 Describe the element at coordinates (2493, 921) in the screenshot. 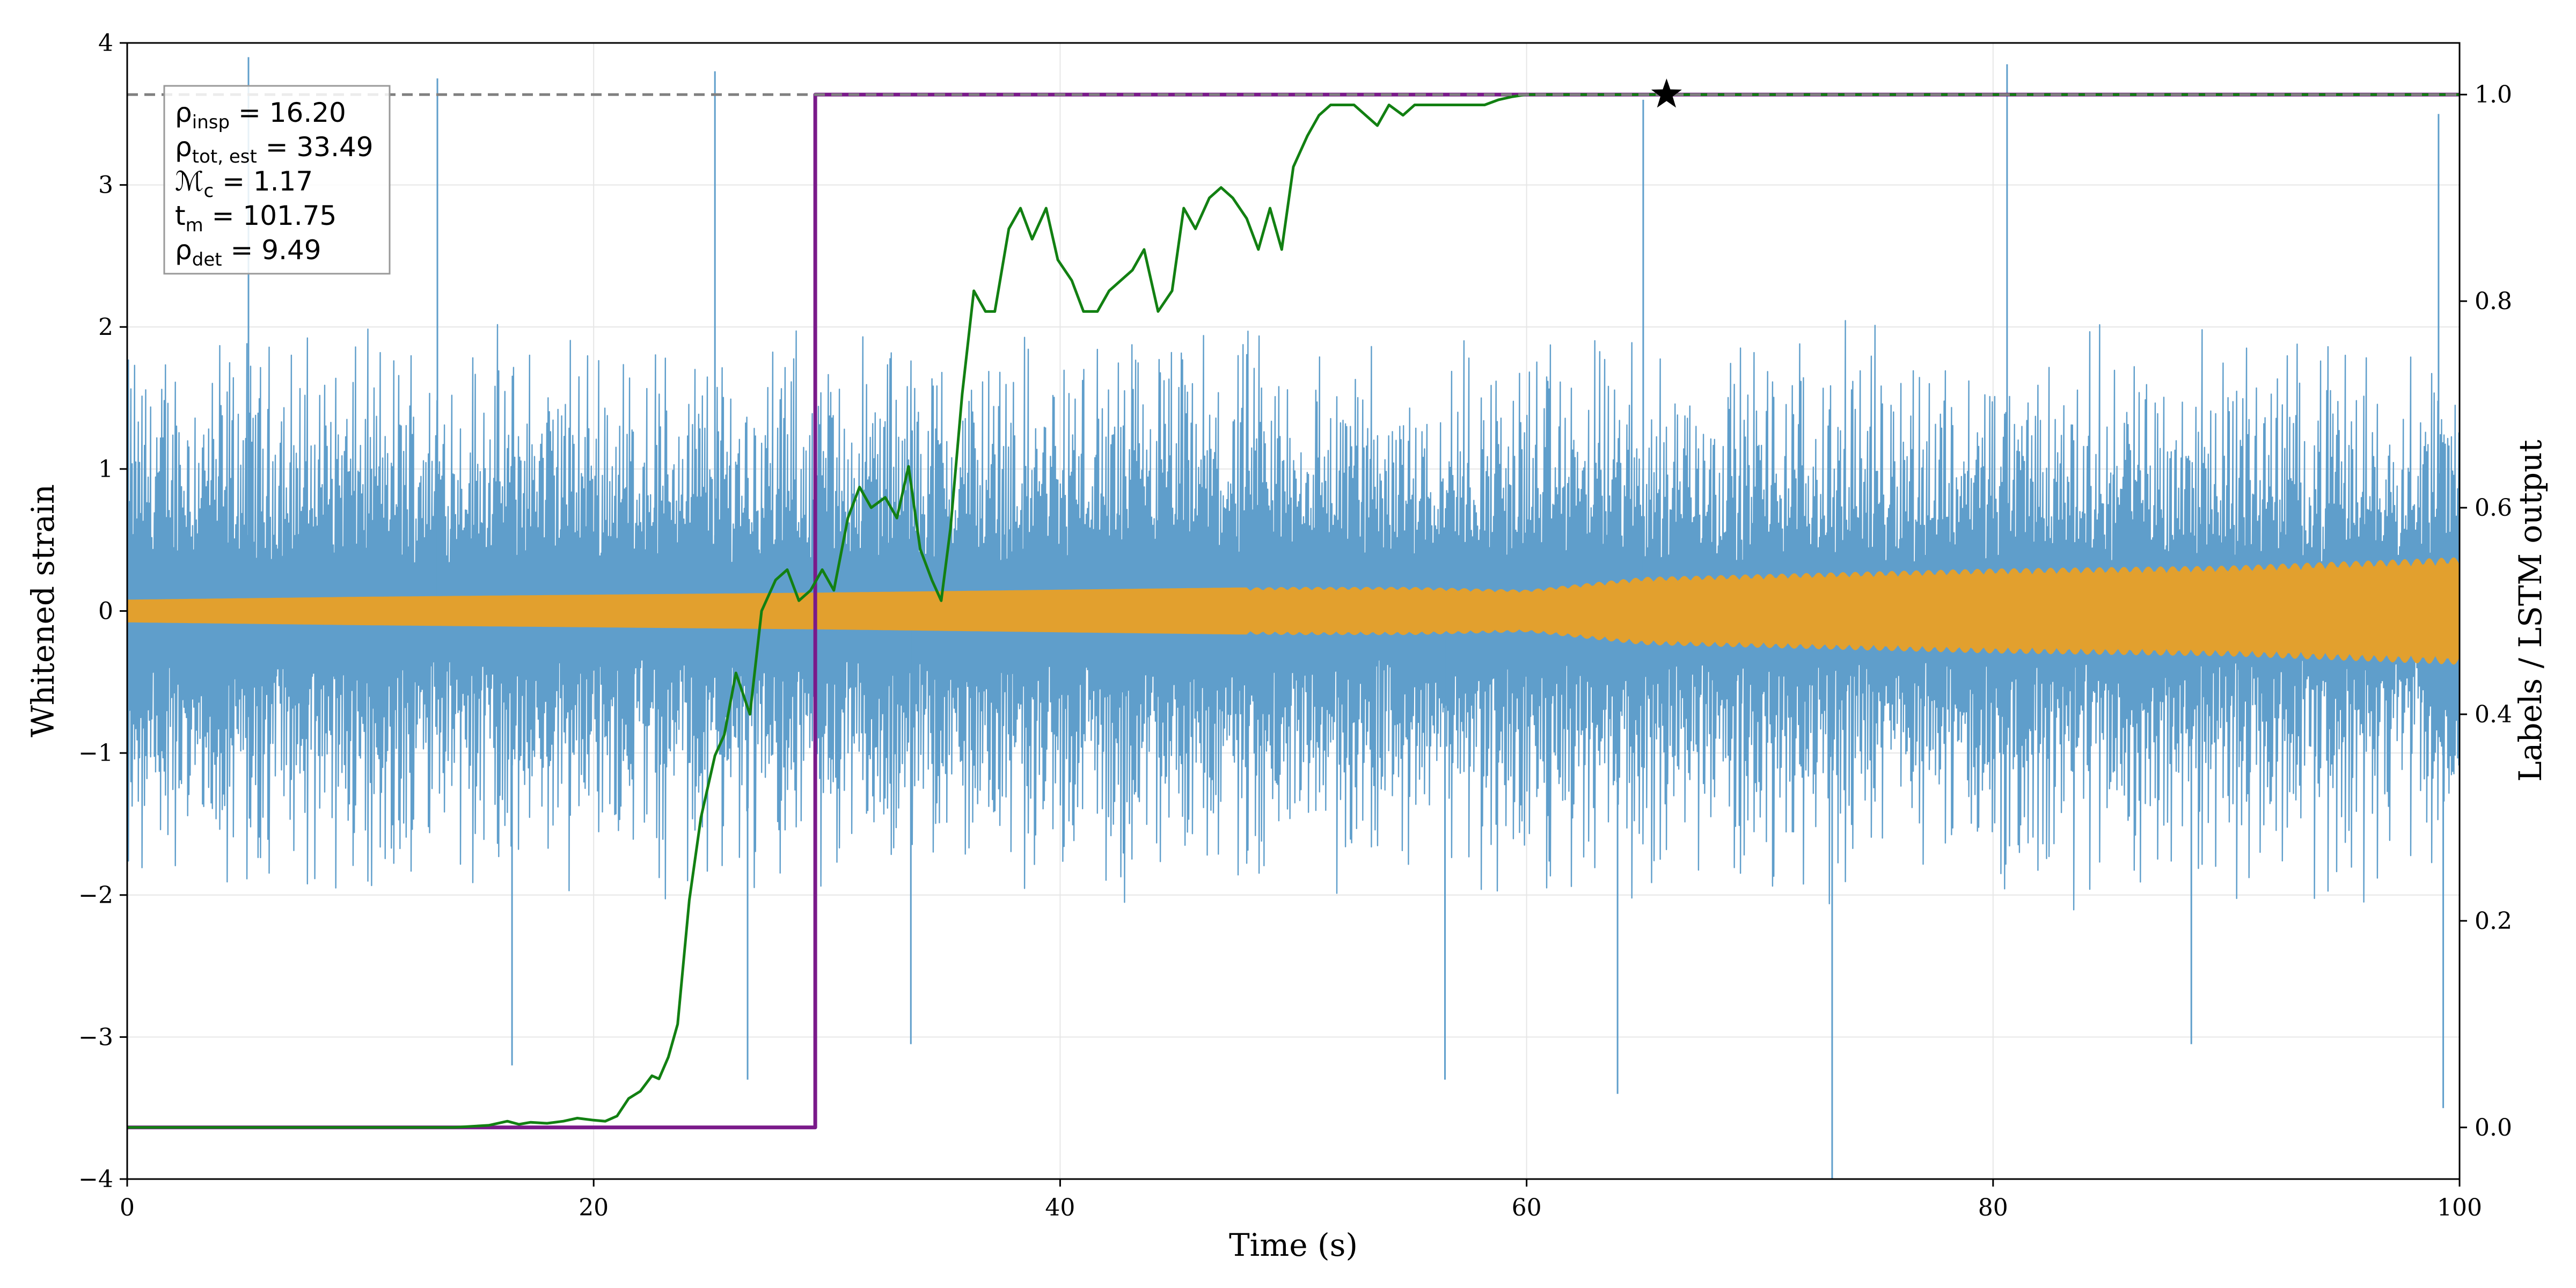

I see `y2-tick-label: 0.2` at that location.